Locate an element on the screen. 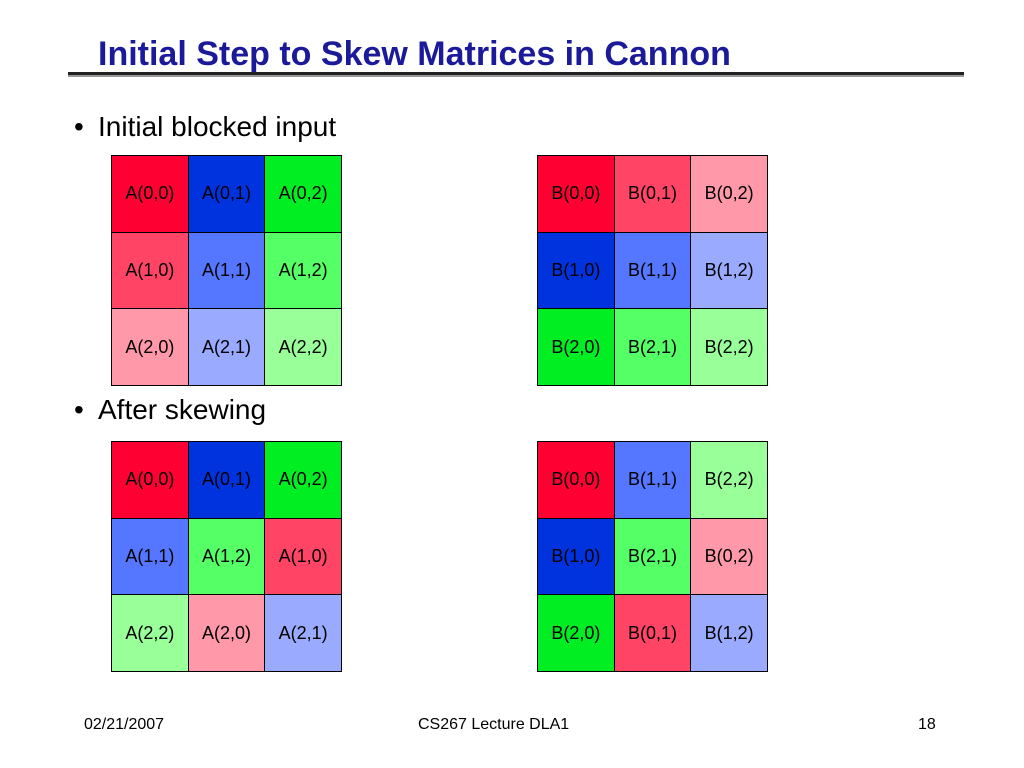  bullet-initial-input: • Initial blocked input is located at coordinates (205, 127).